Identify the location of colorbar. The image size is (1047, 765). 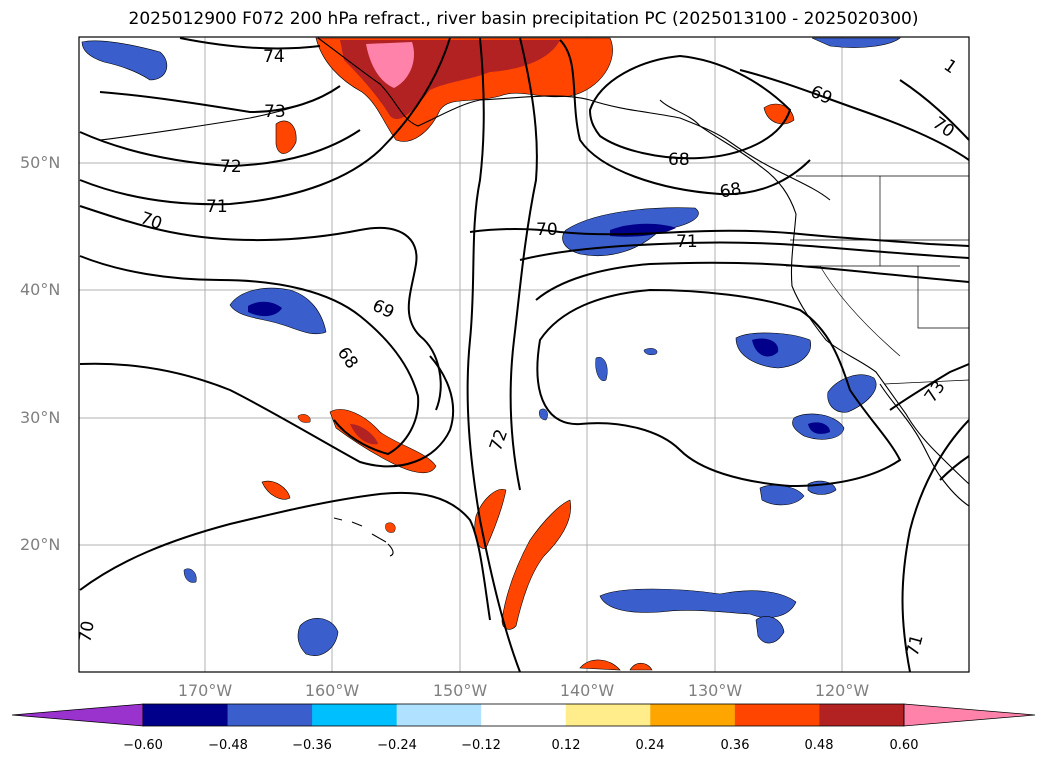
(523, 715).